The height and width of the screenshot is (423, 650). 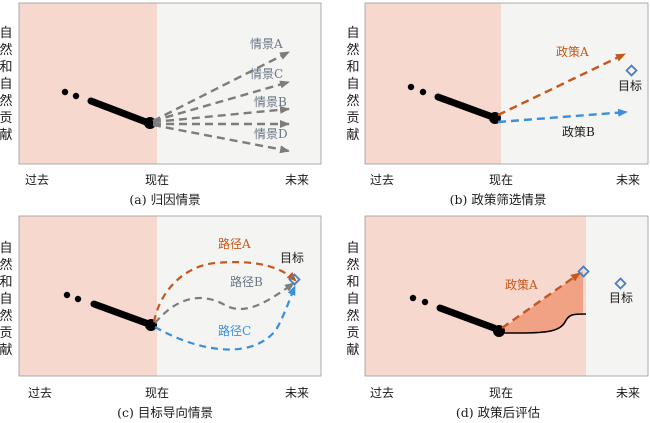 I want to click on panel-b-future-region, so click(x=574, y=83).